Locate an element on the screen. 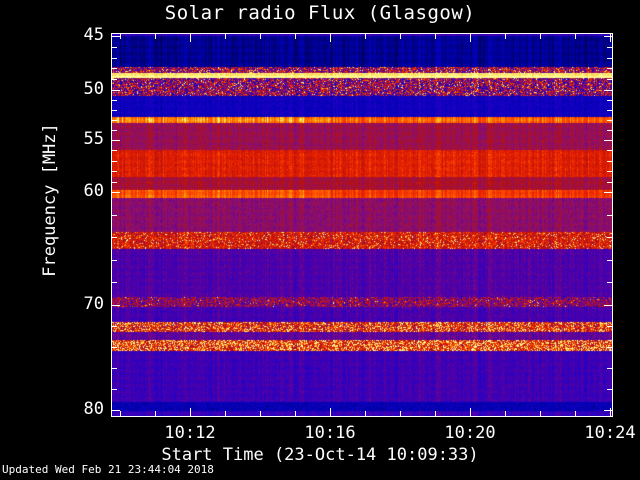 The height and width of the screenshot is (480, 640). y-tick-label-50: 50 is located at coordinates (93, 89).